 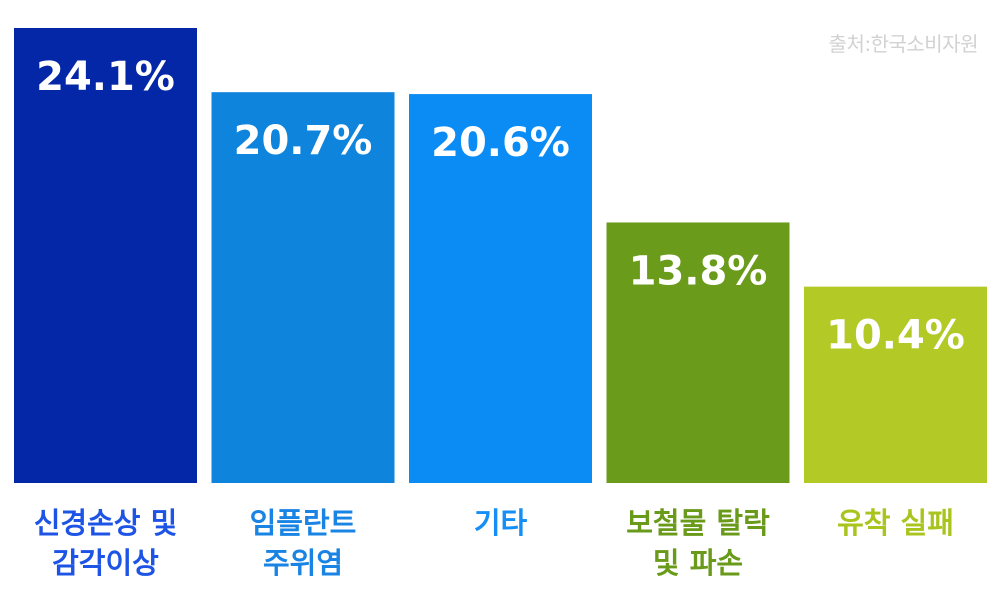 I want to click on category-label-1-line-2: 감각이상, so click(x=105, y=563).